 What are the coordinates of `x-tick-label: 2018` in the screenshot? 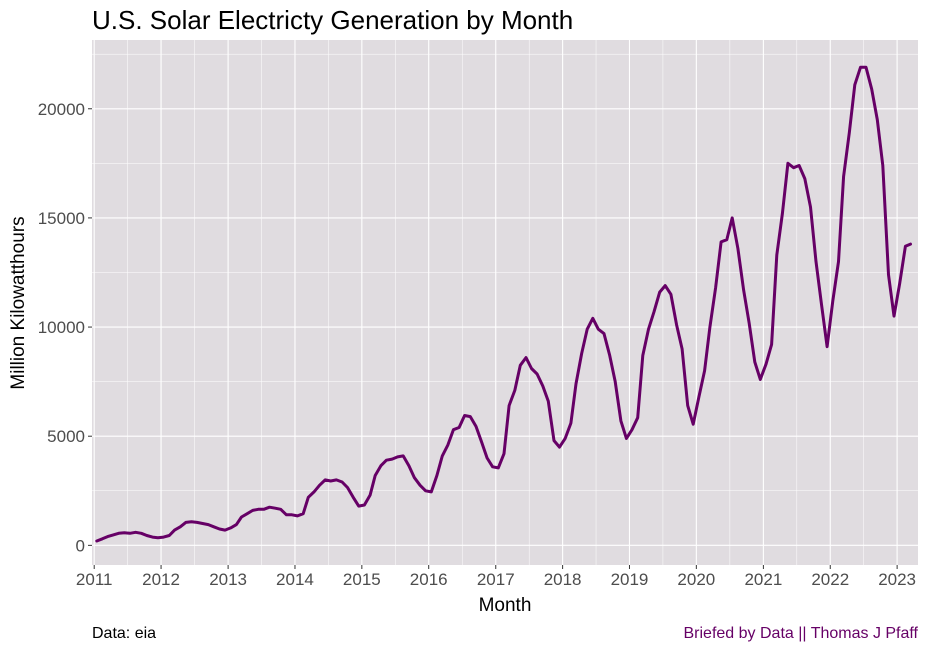 It's located at (563, 579).